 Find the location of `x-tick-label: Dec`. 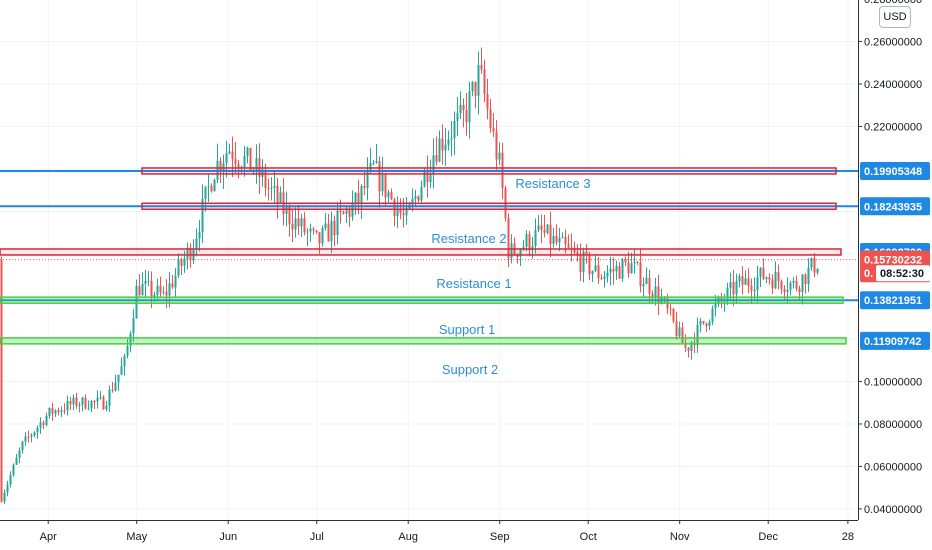

x-tick-label: Dec is located at coordinates (768, 537).